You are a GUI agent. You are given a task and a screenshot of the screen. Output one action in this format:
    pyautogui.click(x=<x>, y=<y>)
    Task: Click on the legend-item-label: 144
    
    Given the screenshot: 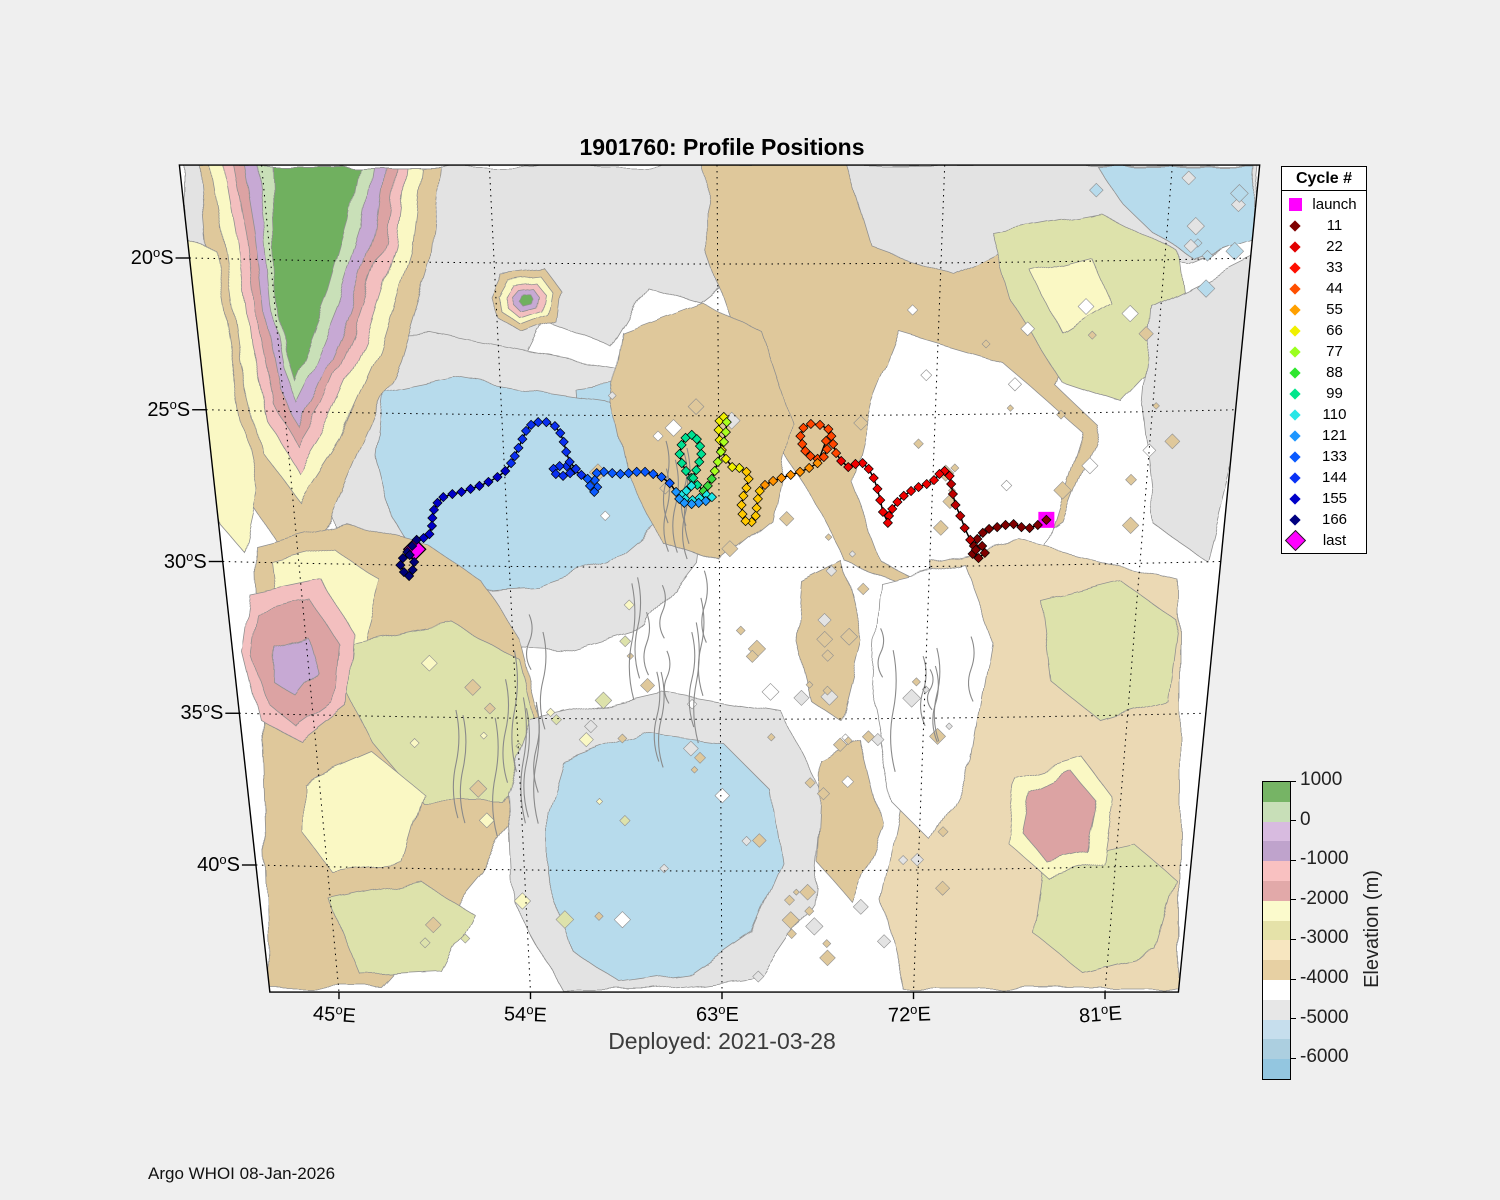 What is the action you would take?
    pyautogui.click(x=1334, y=477)
    